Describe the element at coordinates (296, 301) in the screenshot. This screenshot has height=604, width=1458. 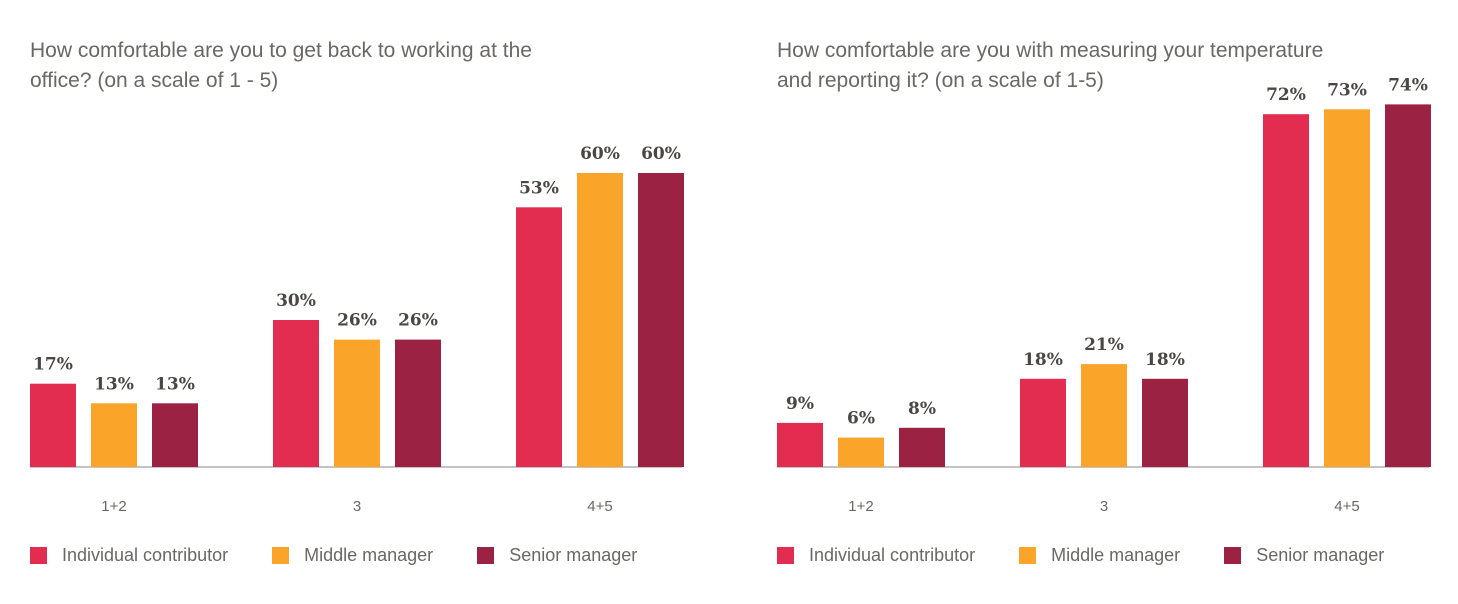
I see `data-label: 30%` at that location.